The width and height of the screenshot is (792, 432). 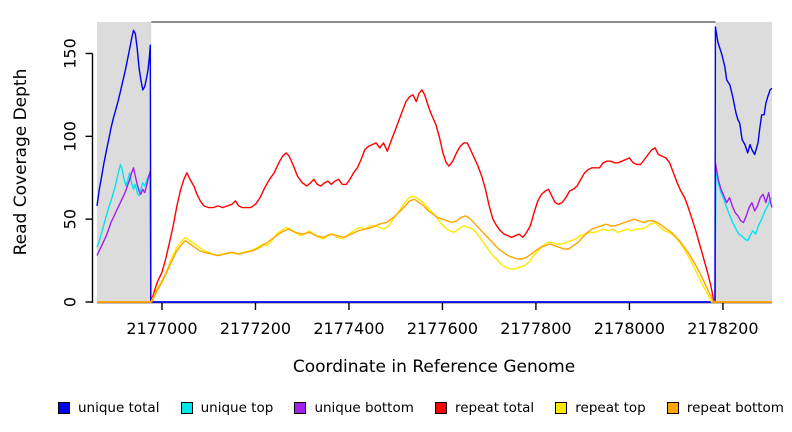 What do you see at coordinates (161, 328) in the screenshot?
I see `x-tick-label: 2177000` at bounding box center [161, 328].